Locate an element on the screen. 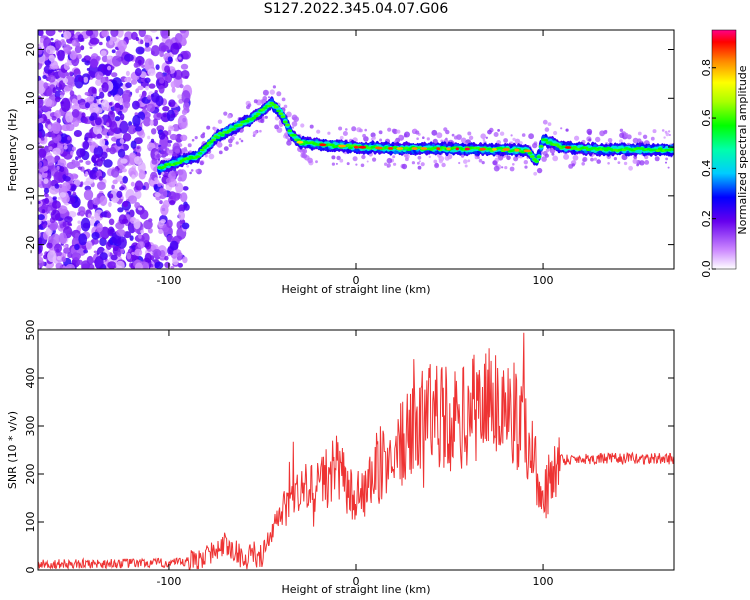 The height and width of the screenshot is (600, 750). colorbar-tick-label: 0.4 is located at coordinates (706, 169).